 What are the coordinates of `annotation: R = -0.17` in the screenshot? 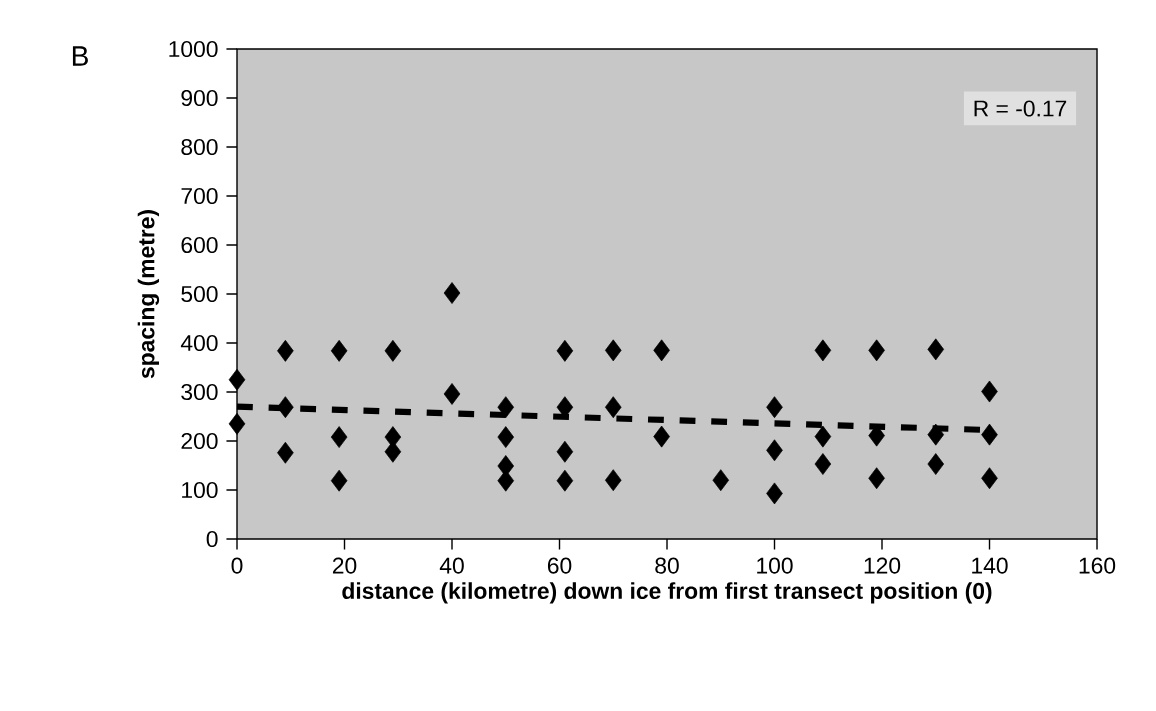 It's located at (1020, 108).